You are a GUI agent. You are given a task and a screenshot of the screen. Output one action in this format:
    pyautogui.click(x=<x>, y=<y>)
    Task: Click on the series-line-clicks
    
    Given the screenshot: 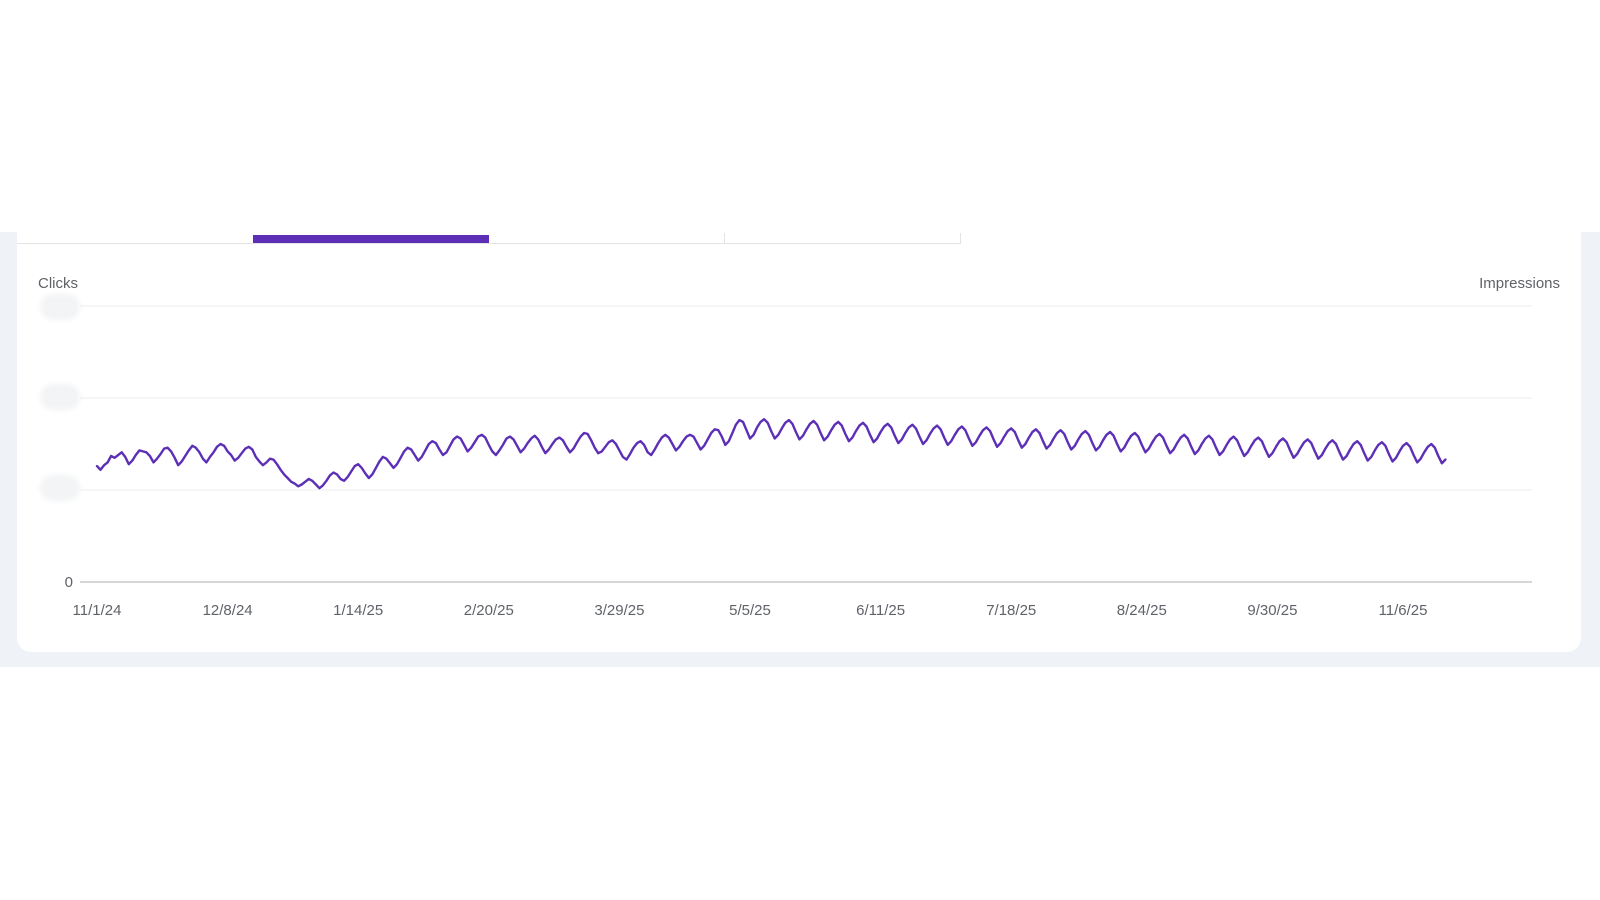 What is the action you would take?
    pyautogui.click(x=771, y=454)
    